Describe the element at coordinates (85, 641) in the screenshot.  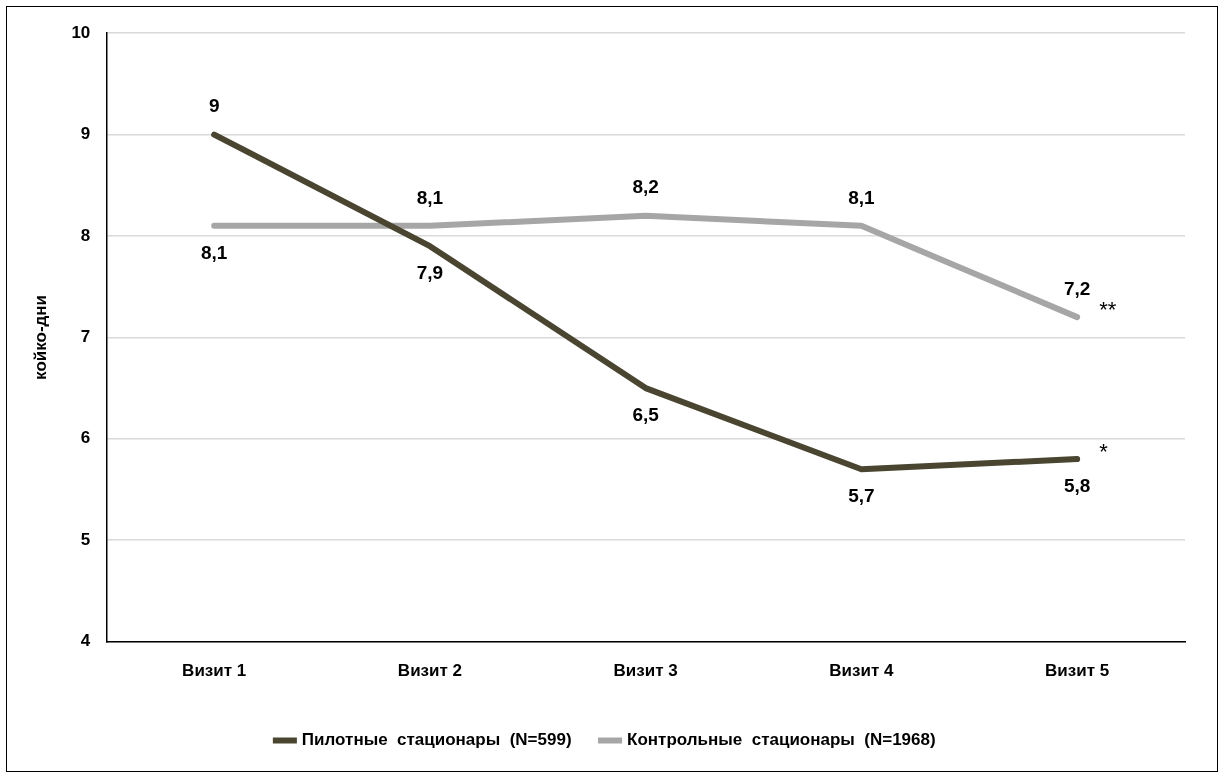
I see `y-tick-label: 4` at that location.